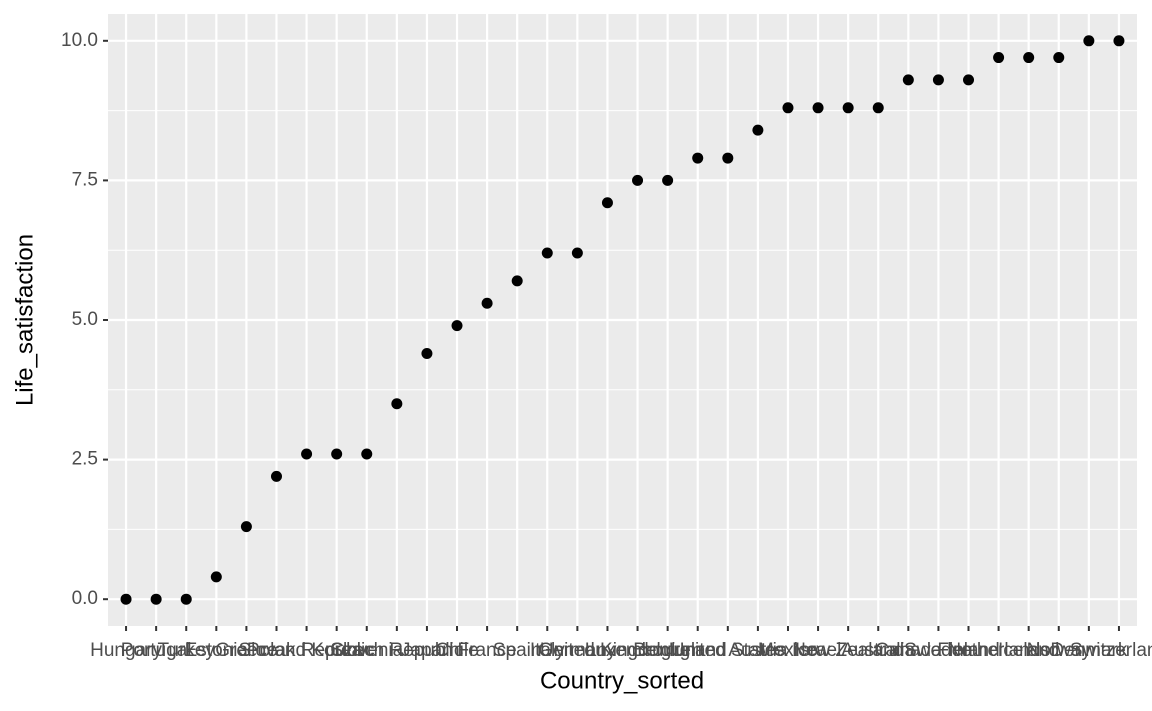  I want to click on x-tick-label: Iceland, so click(1028, 650).